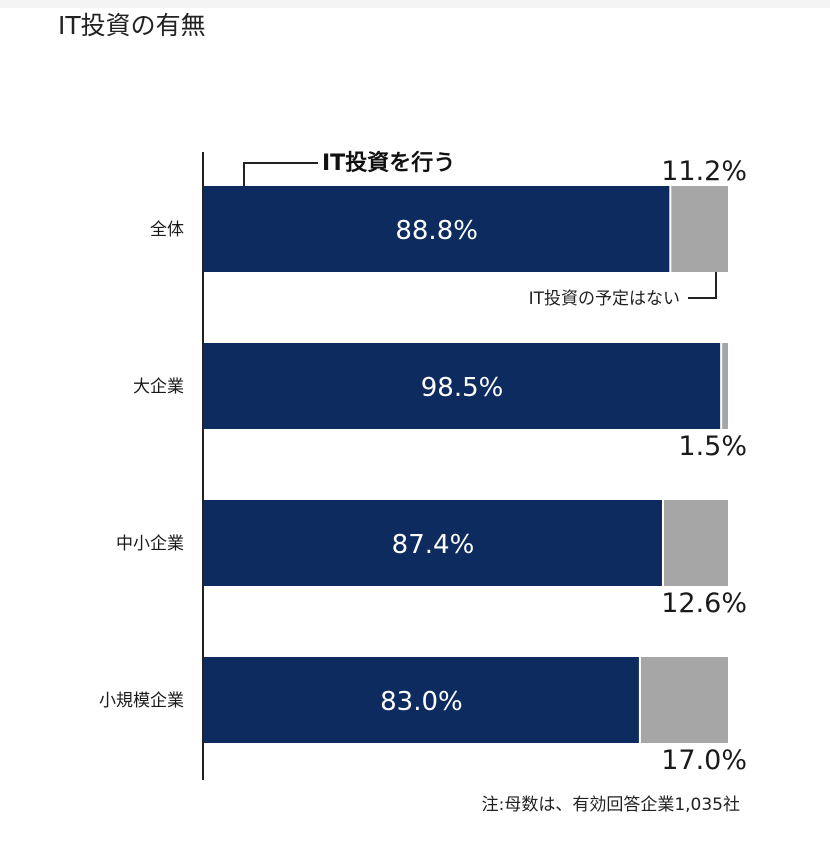 This screenshot has height=862, width=830. I want to click on bar-invest-value-label: 83.0%, so click(421, 702).